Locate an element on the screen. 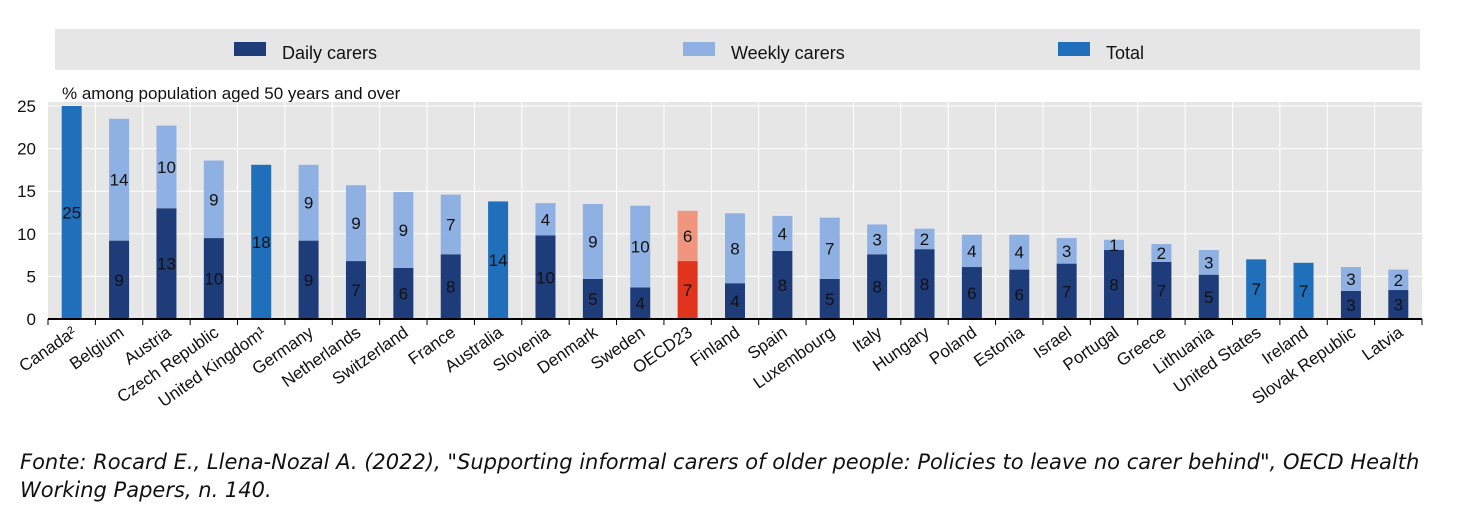 The height and width of the screenshot is (515, 1459). data-label-total: 14 is located at coordinates (498, 260).